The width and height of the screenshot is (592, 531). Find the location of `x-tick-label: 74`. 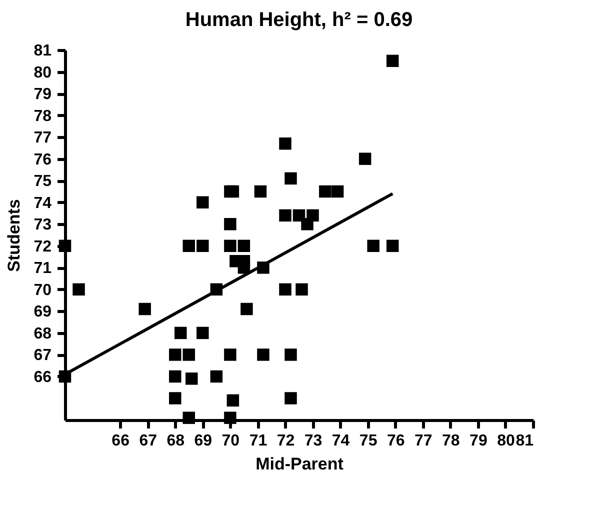

x-tick-label: 74 is located at coordinates (341, 441).